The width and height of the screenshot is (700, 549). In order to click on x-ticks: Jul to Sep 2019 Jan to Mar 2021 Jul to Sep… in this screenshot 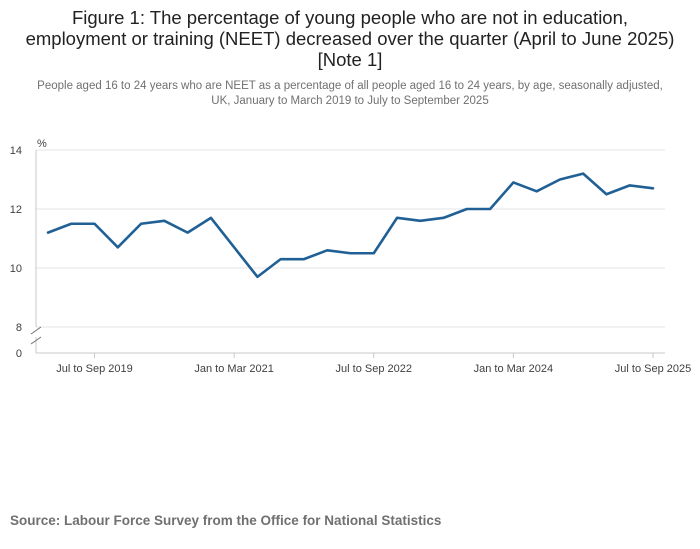, I will do `click(373, 364)`.